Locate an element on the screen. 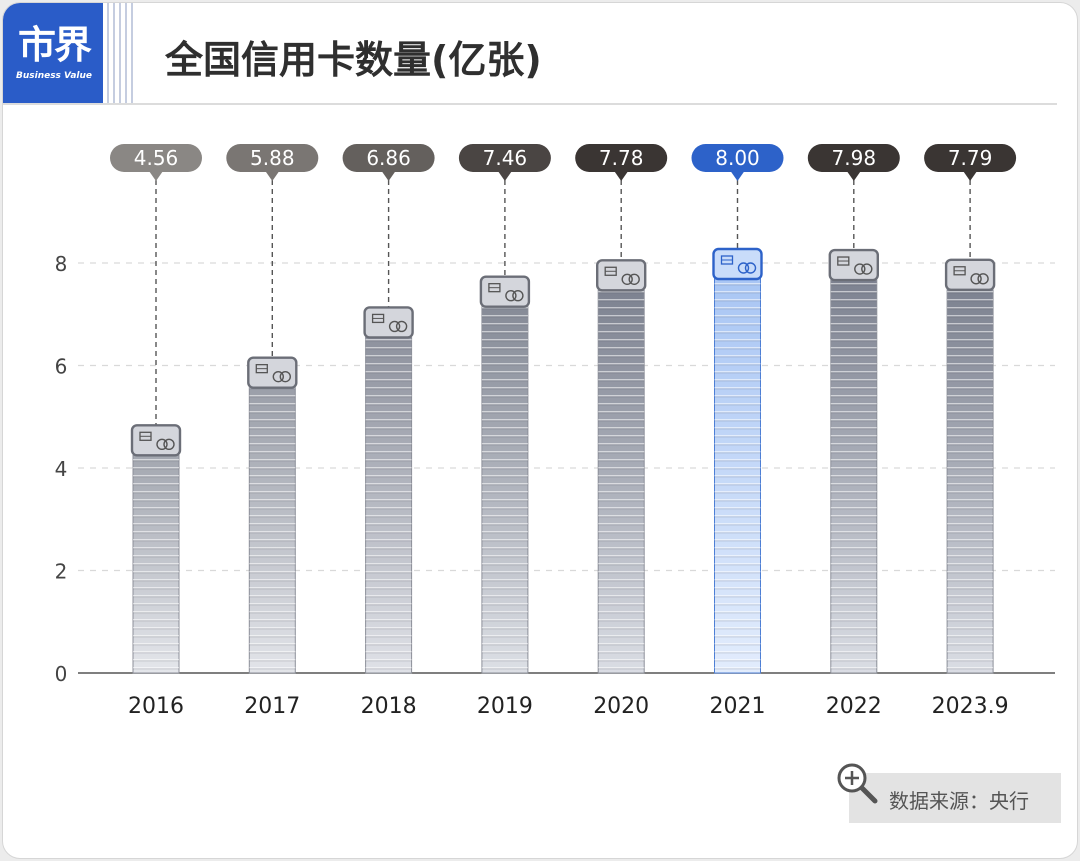 Image resolution: width=1080 pixels, height=861 pixels. data-label: 8.00 is located at coordinates (737, 158).